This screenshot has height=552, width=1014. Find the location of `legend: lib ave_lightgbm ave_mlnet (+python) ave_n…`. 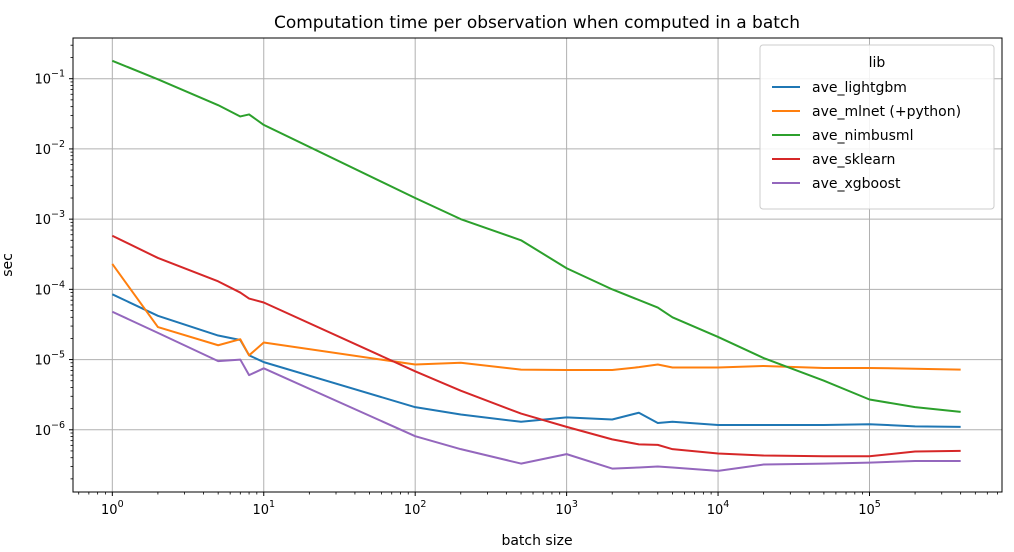

legend: lib ave_lightgbm ave_mlnet (+python) ave_n… is located at coordinates (877, 127).